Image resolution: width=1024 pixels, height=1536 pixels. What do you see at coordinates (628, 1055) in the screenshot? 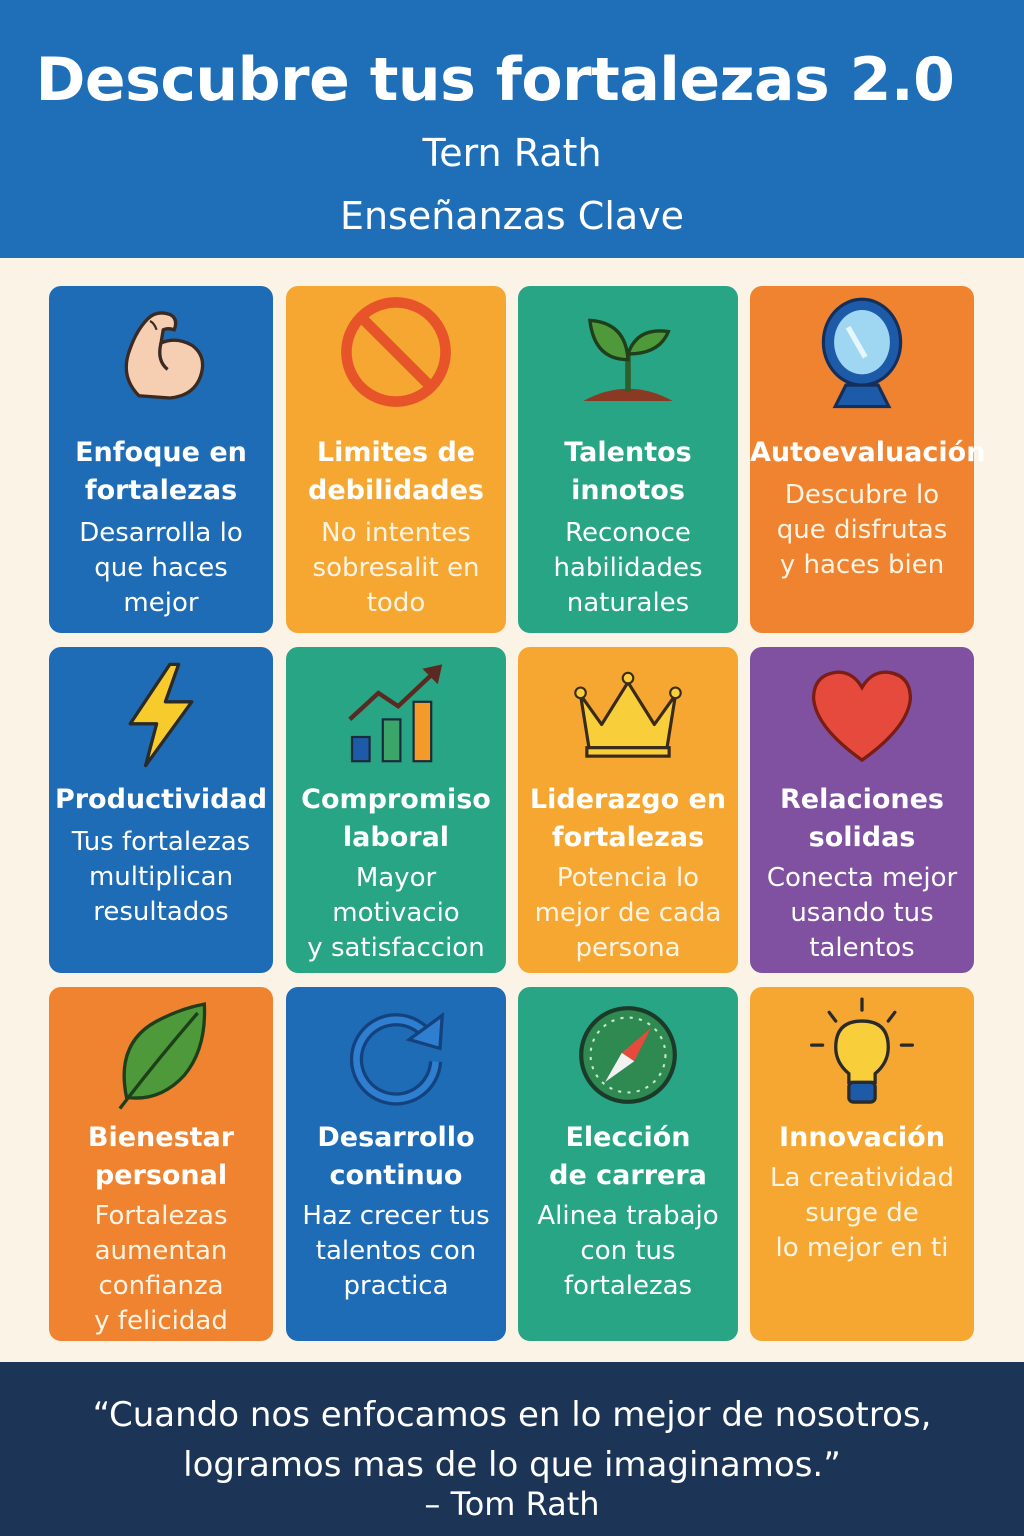
I see `compass-icon` at bounding box center [628, 1055].